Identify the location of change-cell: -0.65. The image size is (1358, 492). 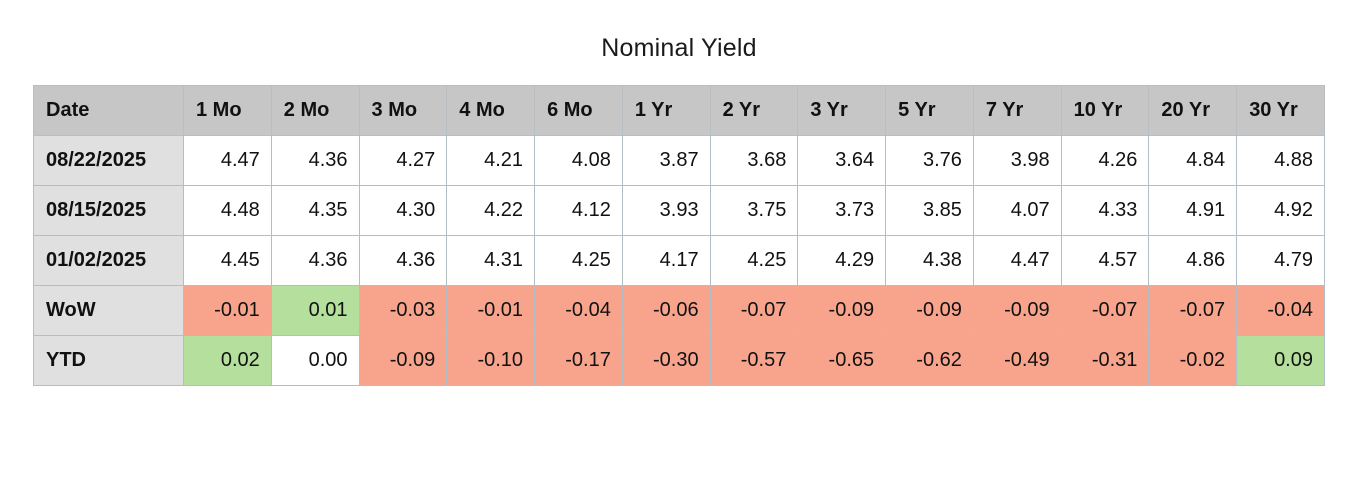
(842, 360).